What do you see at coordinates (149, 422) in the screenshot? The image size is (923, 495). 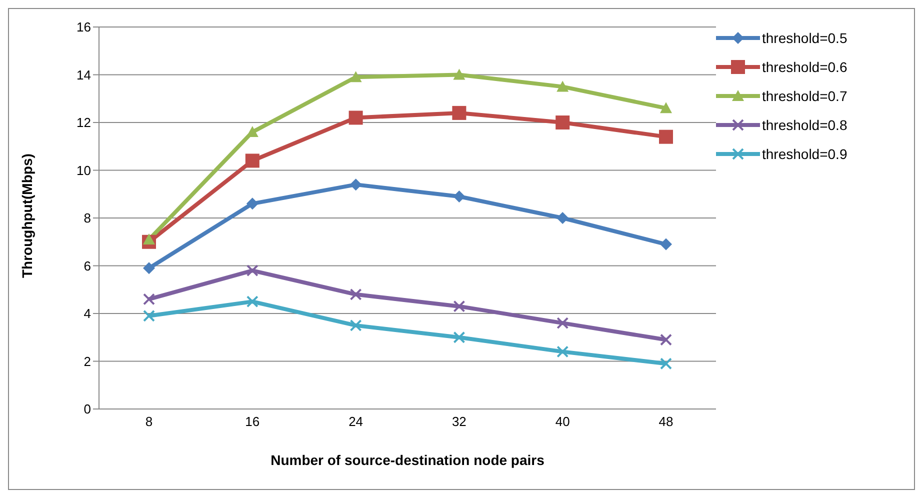 I see `x-tick-label: 8` at bounding box center [149, 422].